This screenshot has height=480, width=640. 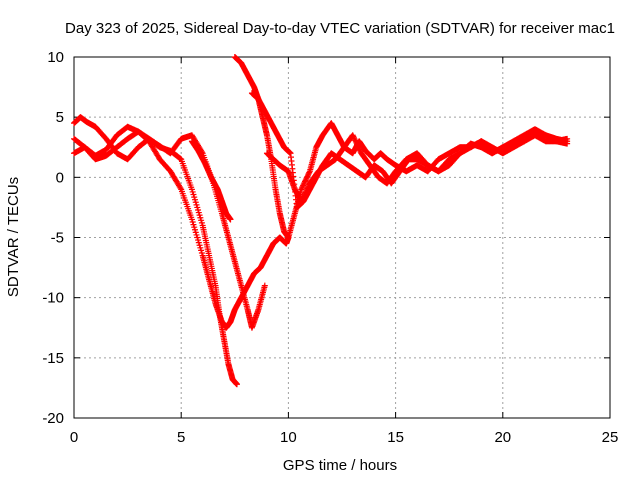 I want to click on x-tick-label: 25, so click(x=610, y=437).